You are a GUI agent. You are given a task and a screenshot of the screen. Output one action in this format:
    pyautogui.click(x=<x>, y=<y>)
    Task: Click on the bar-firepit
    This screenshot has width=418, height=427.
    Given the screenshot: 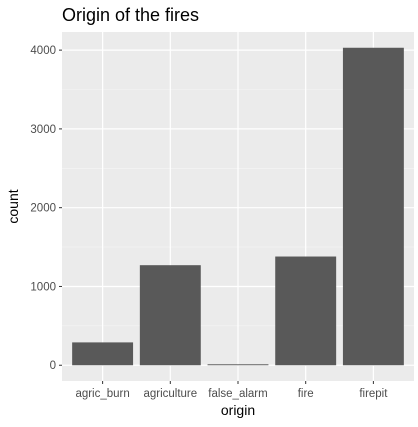 What is the action you would take?
    pyautogui.click(x=373, y=206)
    